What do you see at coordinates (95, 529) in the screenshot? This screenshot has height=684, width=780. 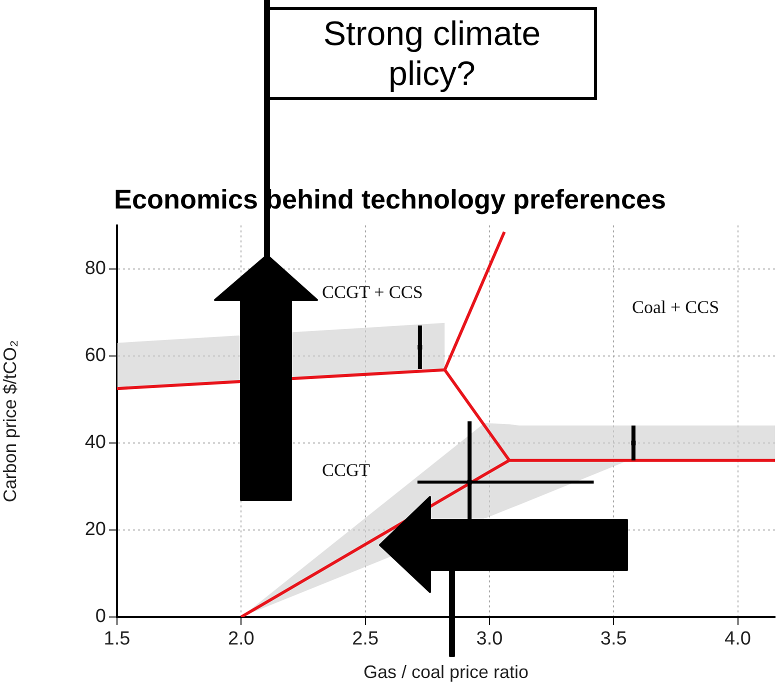 I see `y-tick-label: 20` at bounding box center [95, 529].